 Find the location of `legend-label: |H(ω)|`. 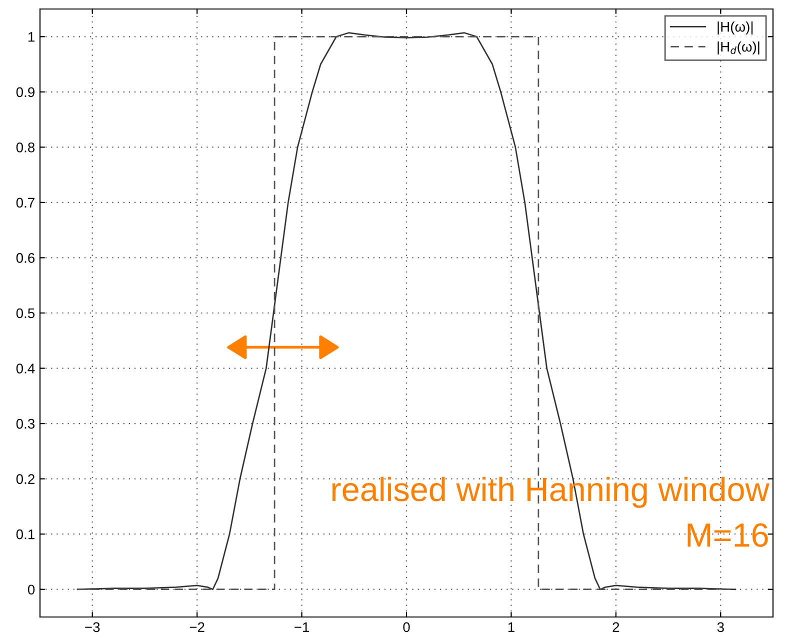

legend-label: |H(ω)| is located at coordinates (735, 28).